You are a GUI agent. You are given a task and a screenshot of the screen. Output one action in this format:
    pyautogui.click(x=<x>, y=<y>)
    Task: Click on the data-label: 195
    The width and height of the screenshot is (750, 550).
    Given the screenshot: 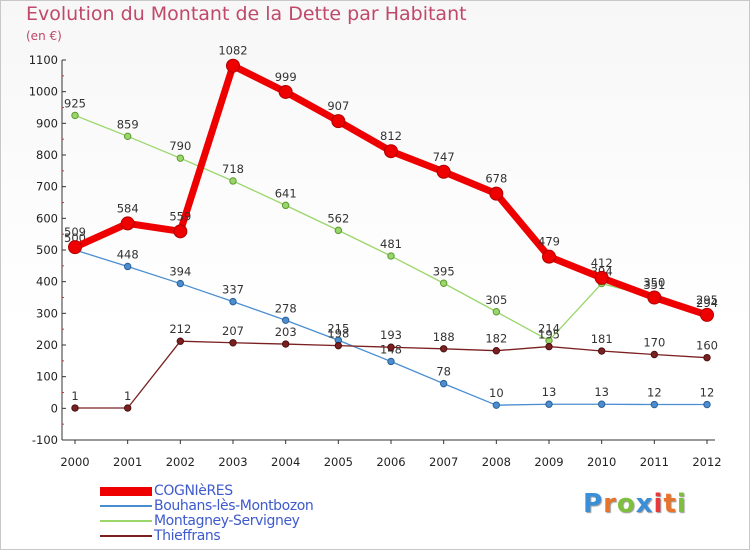 What is the action you would take?
    pyautogui.click(x=549, y=335)
    